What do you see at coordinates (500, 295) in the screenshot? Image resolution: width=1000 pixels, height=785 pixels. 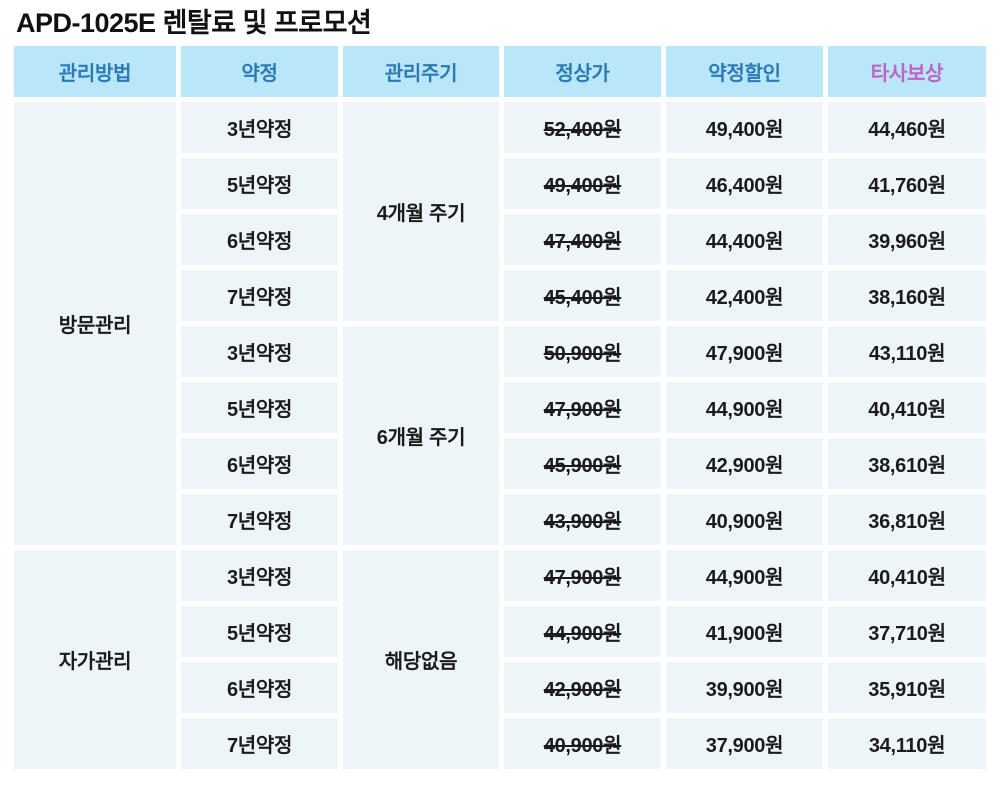 I see `table-row: 7년약정 45,400원 42,400원 38,160원` at bounding box center [500, 295].